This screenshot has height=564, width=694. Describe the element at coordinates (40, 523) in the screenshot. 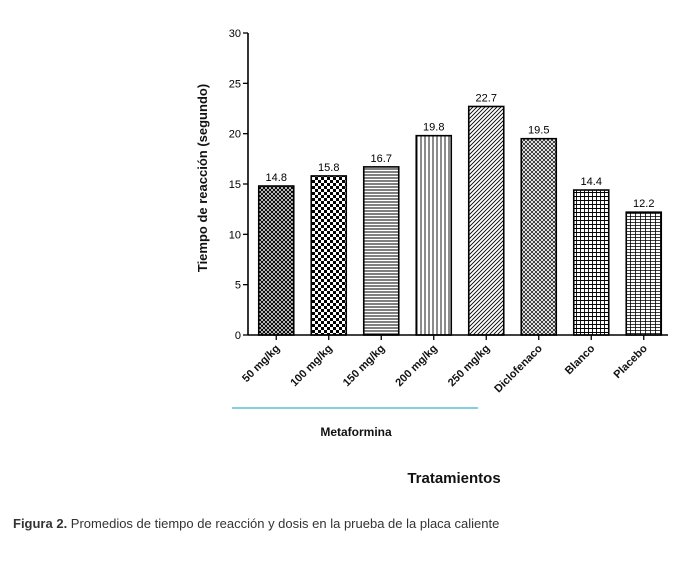

I see `caption-label: Figura 2.` at that location.